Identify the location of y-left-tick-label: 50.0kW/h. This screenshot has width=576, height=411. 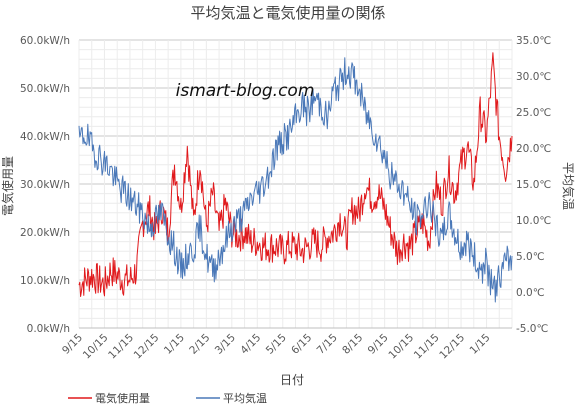
(45, 89).